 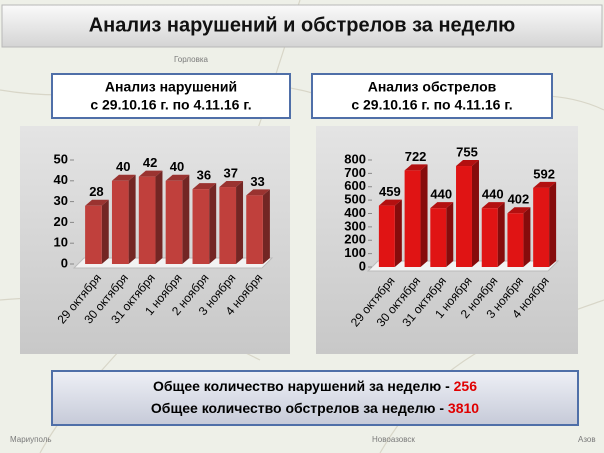 I want to click on y-tick-label: 100, so click(x=355, y=252).